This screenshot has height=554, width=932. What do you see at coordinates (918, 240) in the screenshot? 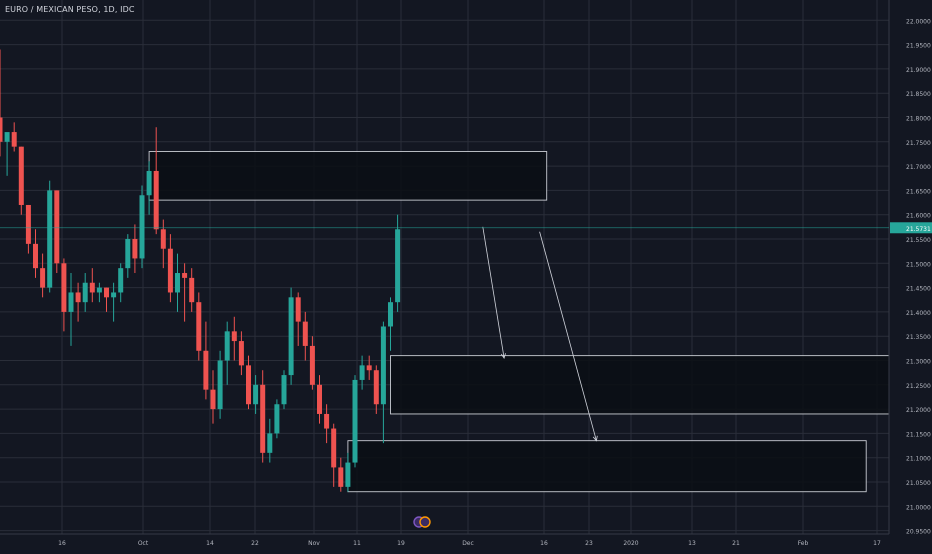
I see `y-tick-label: 21.5500` at bounding box center [918, 240].